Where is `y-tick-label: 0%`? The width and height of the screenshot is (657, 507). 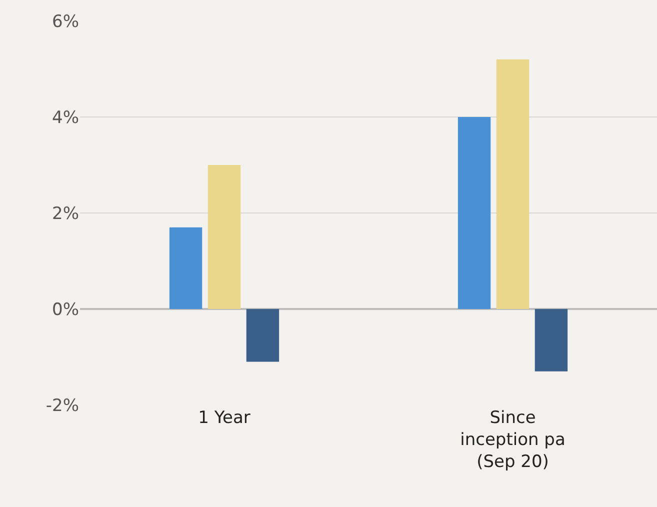 y-tick-label: 0% is located at coordinates (65, 310).